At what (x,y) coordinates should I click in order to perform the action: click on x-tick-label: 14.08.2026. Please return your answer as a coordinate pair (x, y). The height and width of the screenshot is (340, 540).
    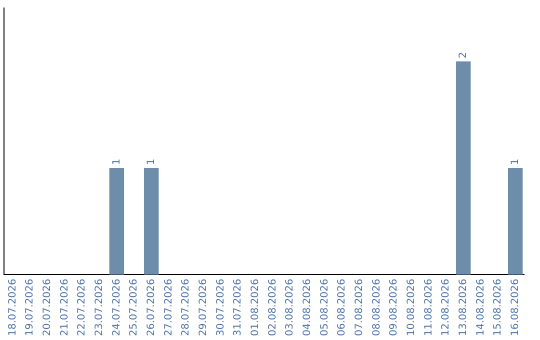
    Looking at the image, I should click on (480, 307).